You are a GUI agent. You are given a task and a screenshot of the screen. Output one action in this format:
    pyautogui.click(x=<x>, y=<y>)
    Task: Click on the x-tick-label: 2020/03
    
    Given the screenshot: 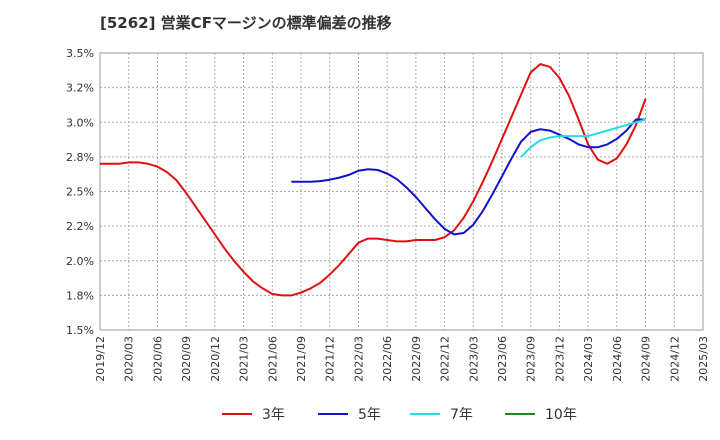 What is the action you would take?
    pyautogui.click(x=129, y=359)
    